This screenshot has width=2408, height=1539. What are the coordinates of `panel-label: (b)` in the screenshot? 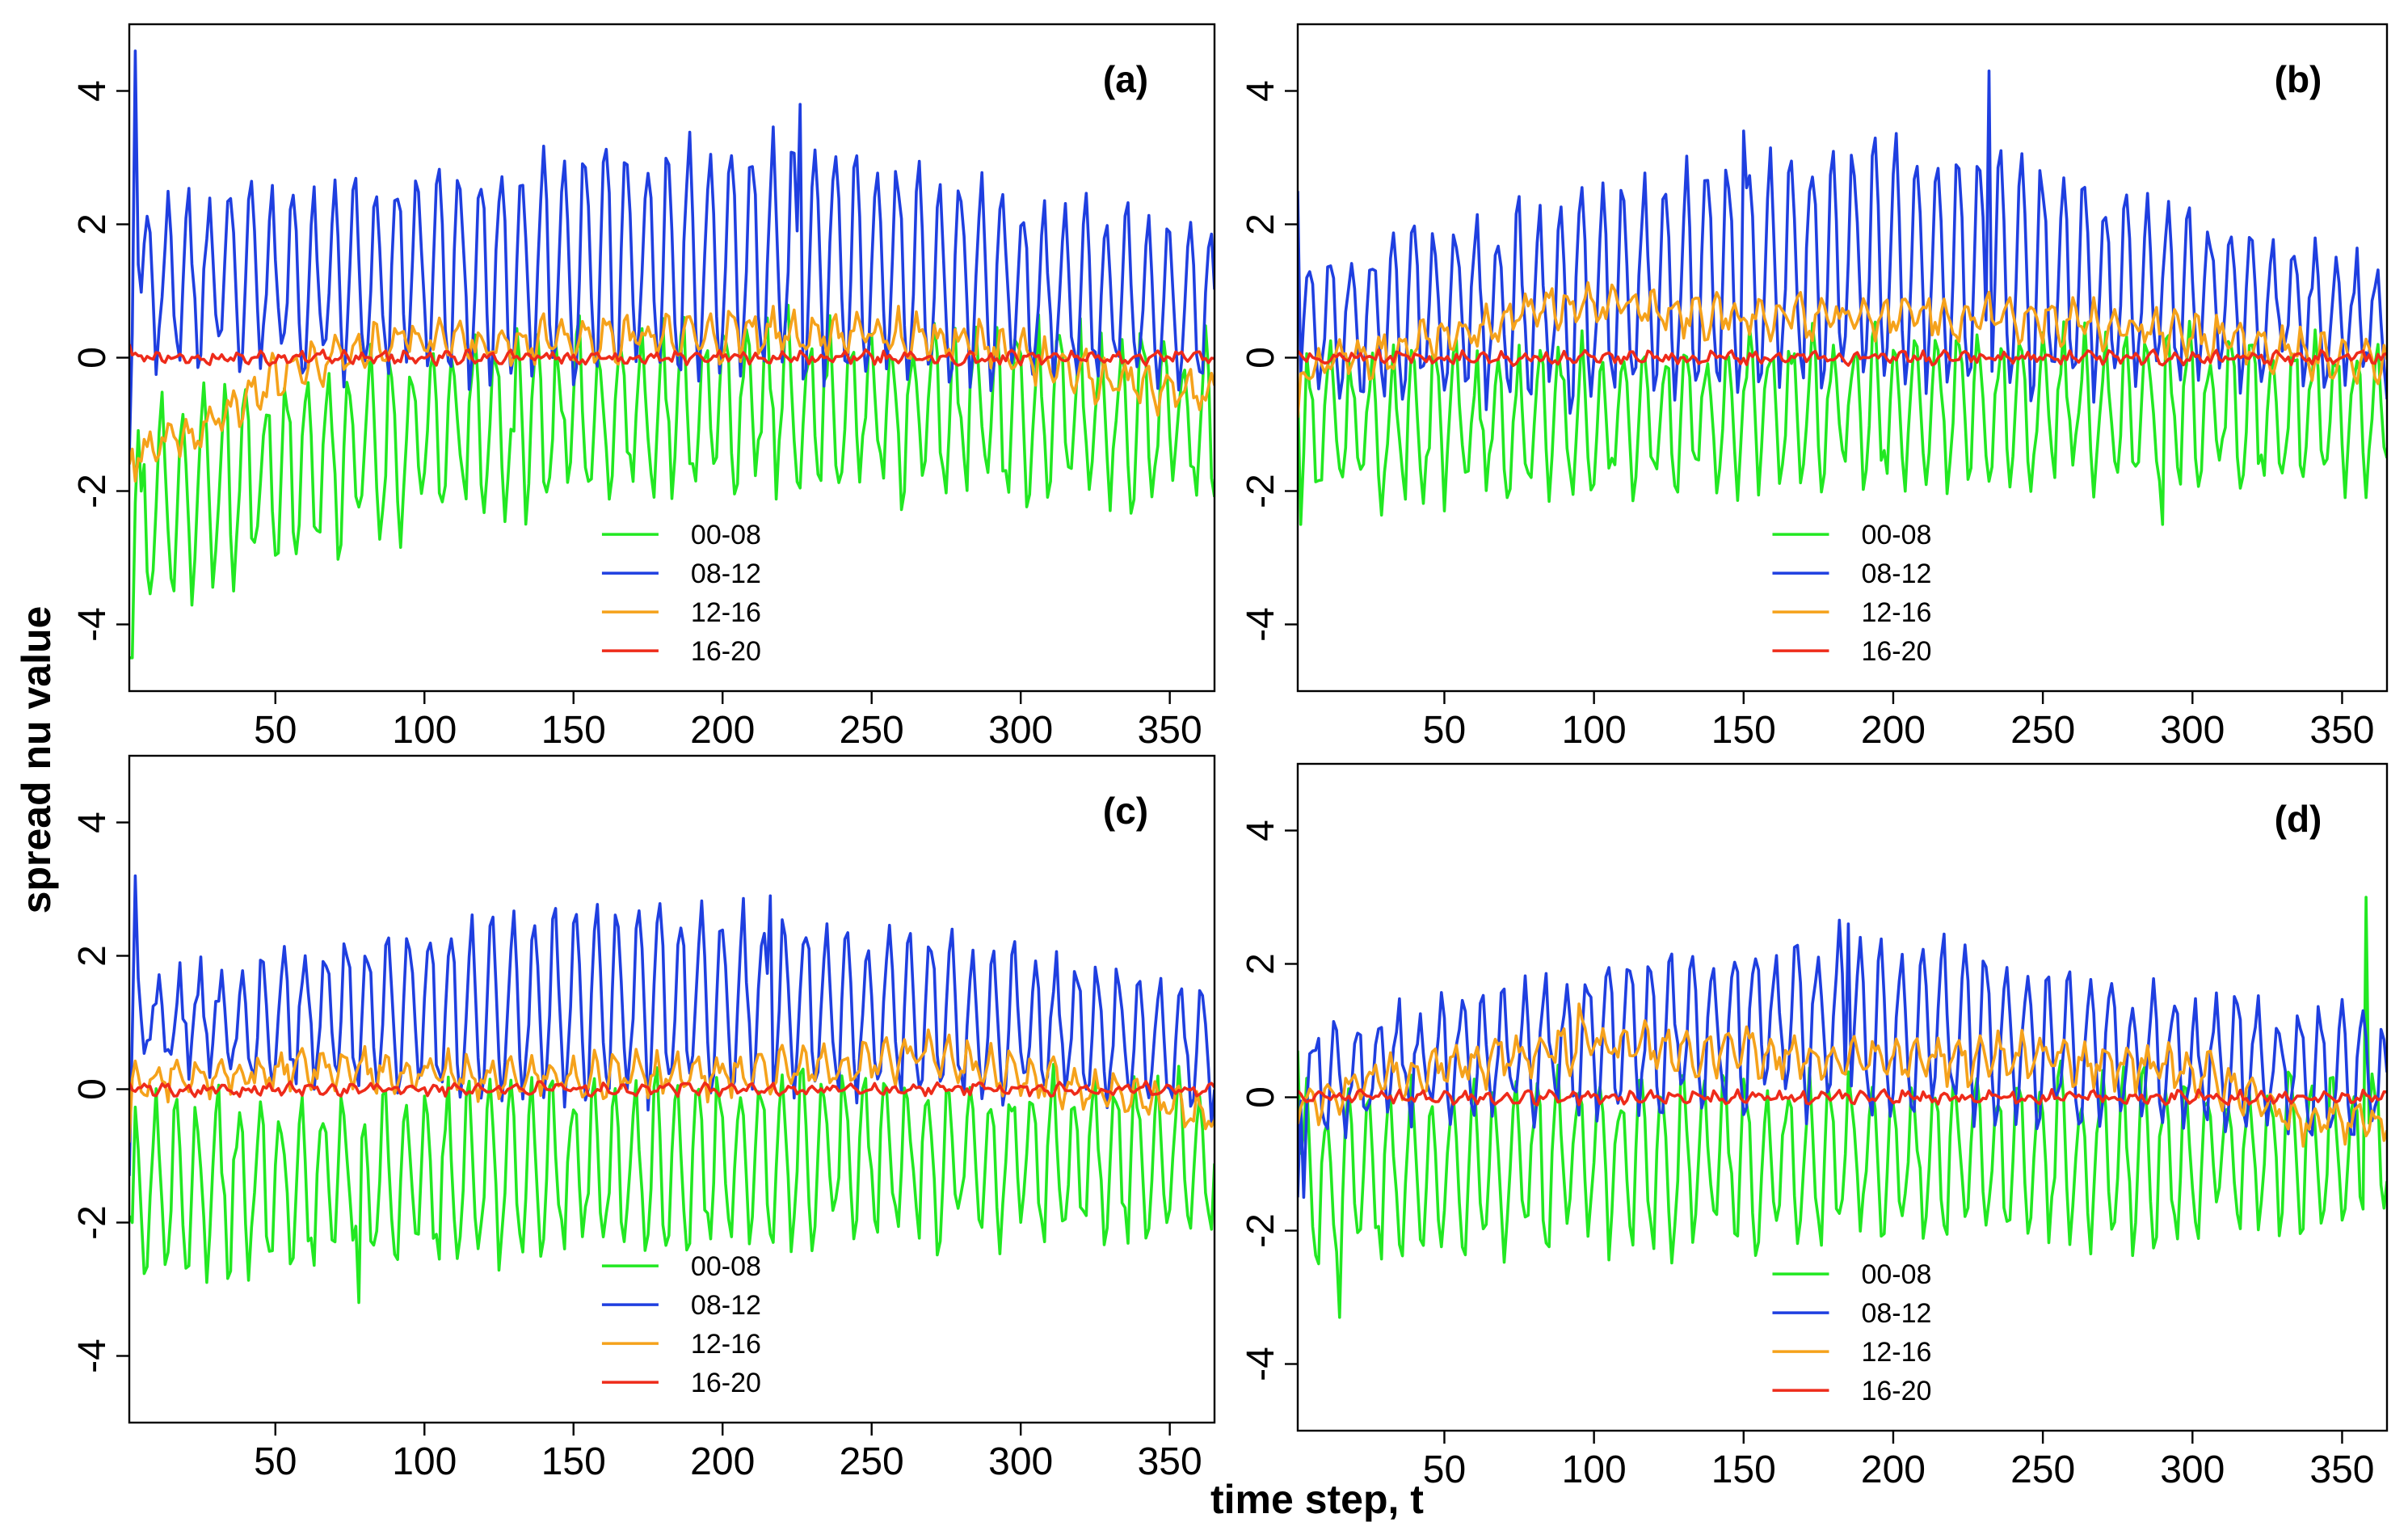 It's located at (2298, 79).